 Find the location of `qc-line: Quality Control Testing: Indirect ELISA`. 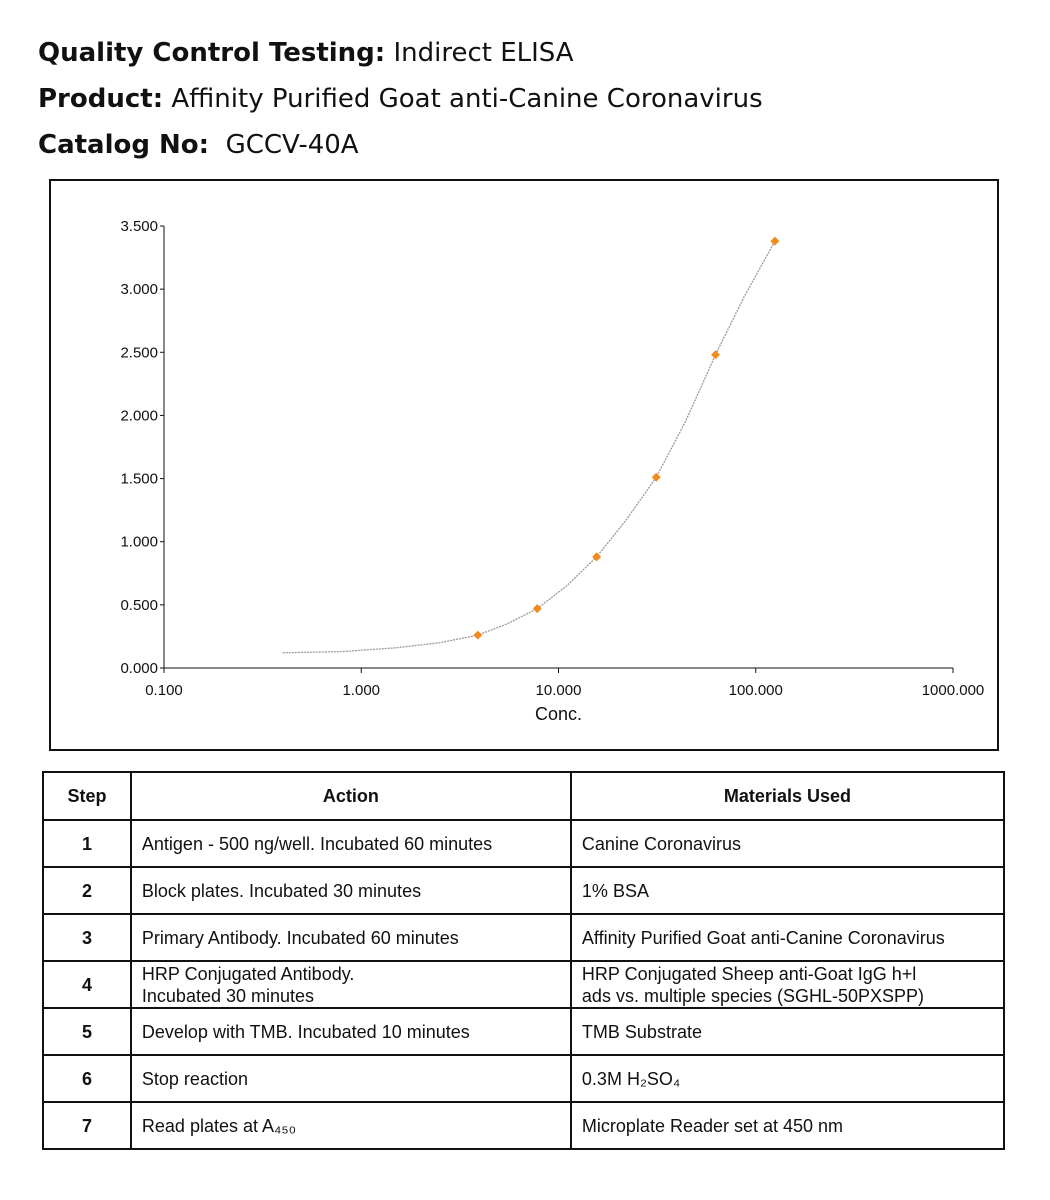

qc-line: Quality Control Testing: Indirect ELISA is located at coordinates (400, 53).